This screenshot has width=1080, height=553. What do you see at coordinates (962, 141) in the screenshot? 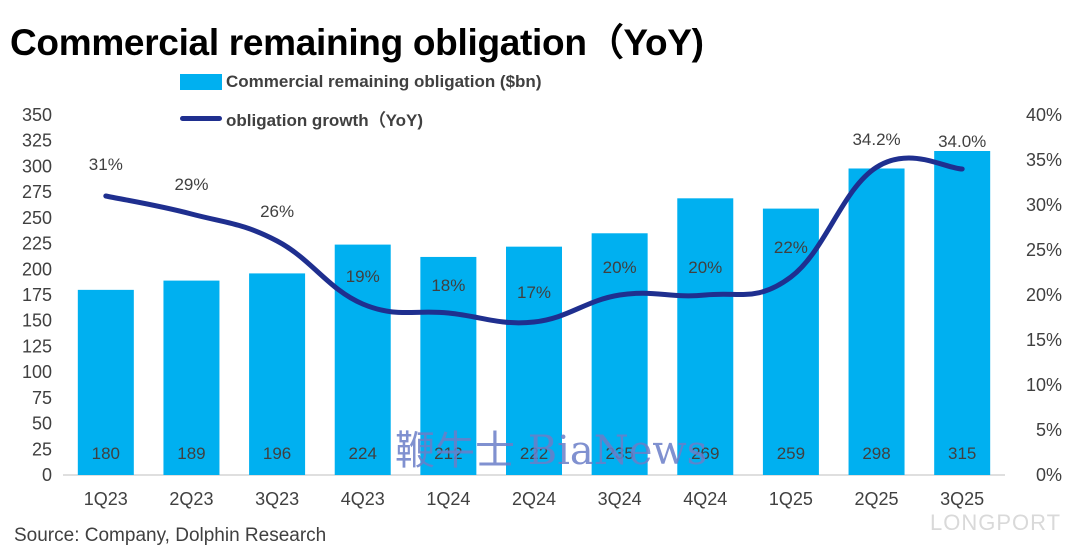
I see `line-value-label: 34.0%` at bounding box center [962, 141].